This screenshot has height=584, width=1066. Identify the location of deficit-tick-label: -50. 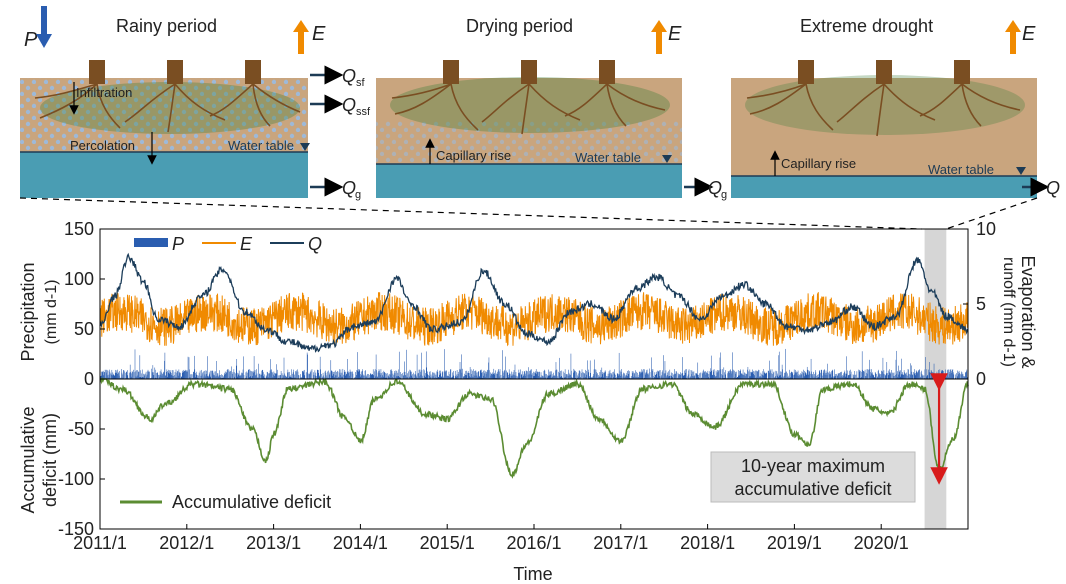
(81, 429).